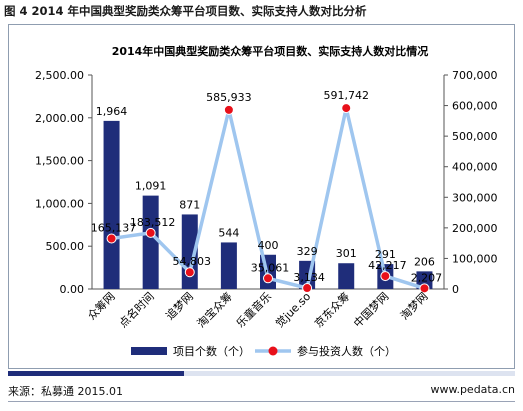  I want to click on y-left-tick-label: 1,000.00, so click(59, 203).